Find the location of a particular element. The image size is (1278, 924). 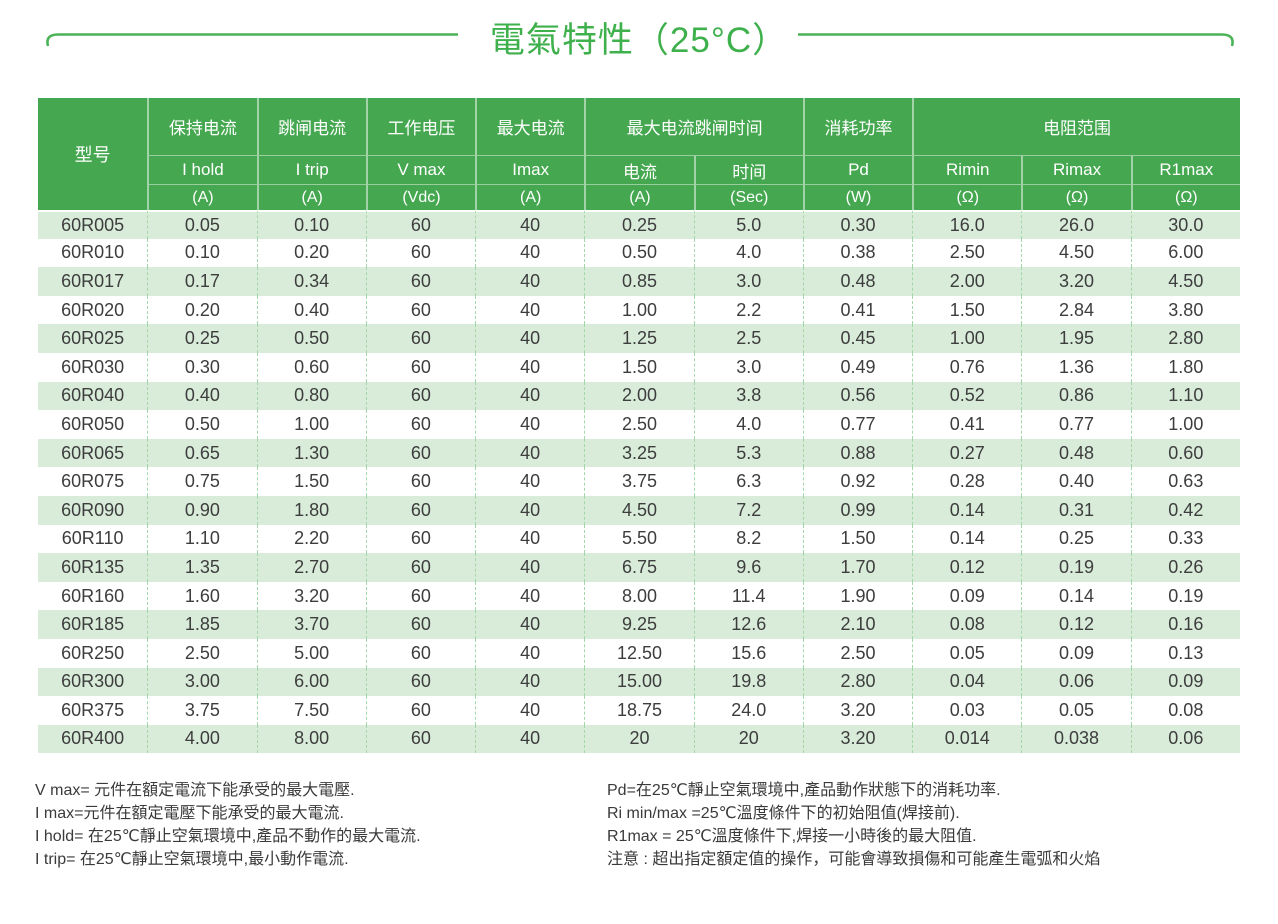

value-cell: 8.00 is located at coordinates (311, 739).